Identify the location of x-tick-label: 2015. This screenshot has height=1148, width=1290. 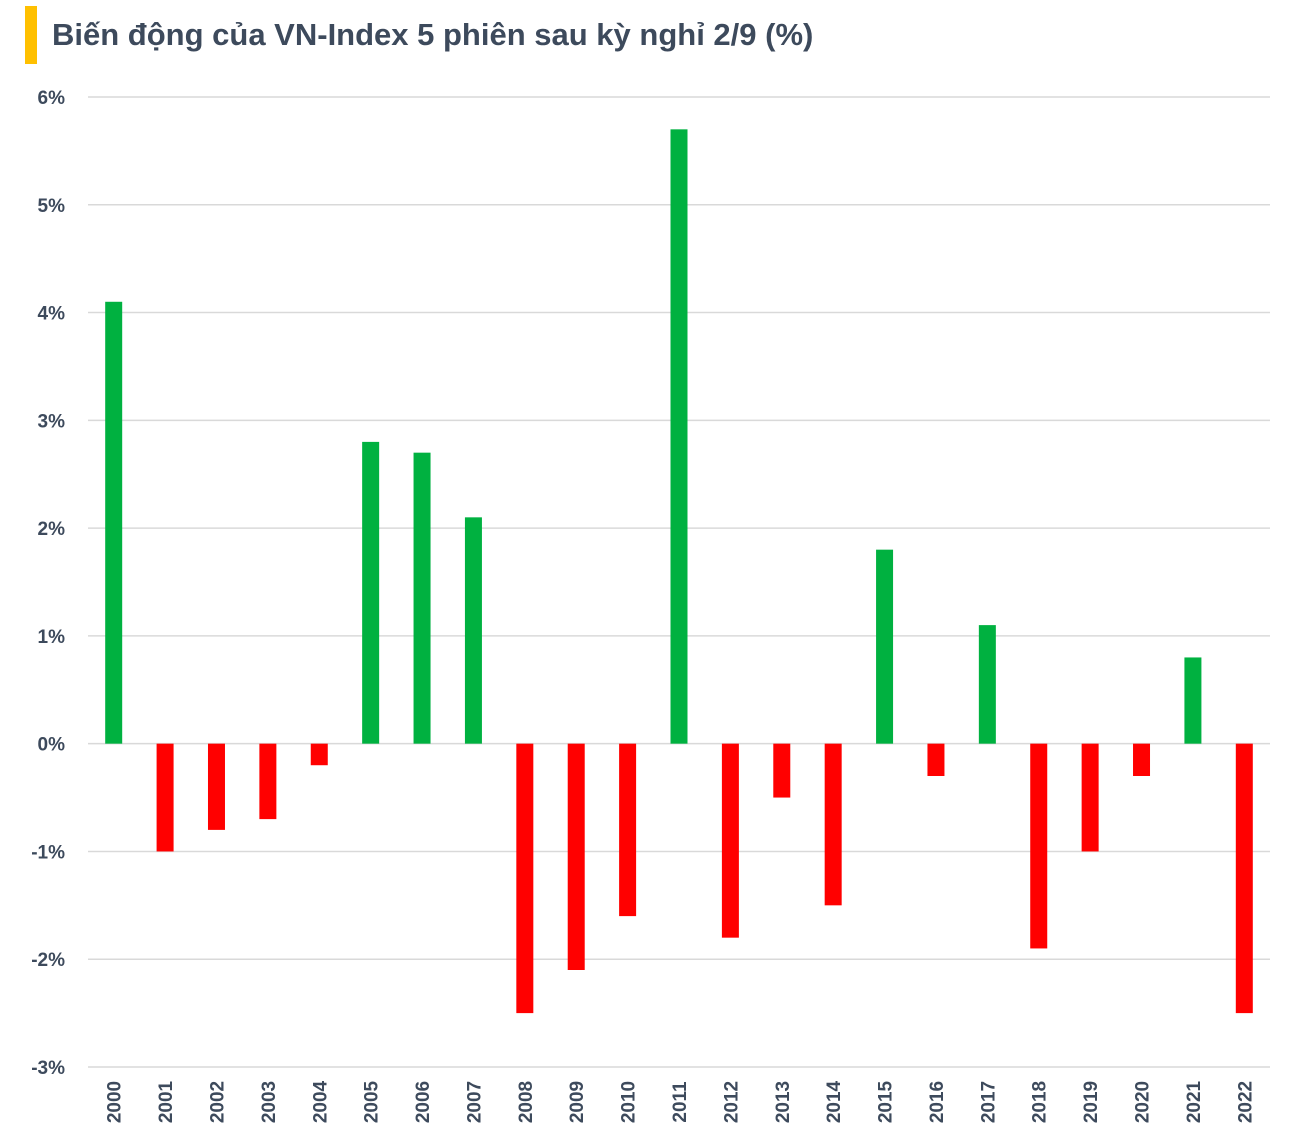
(886, 1101).